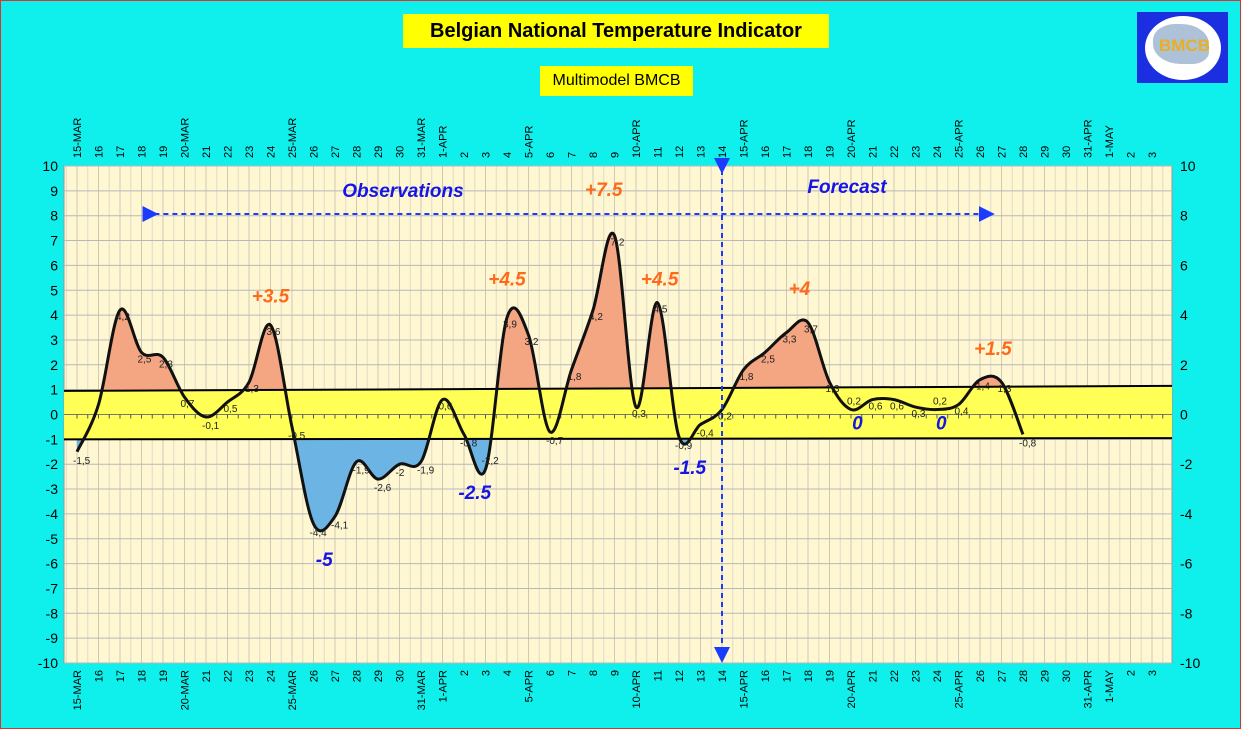 This screenshot has width=1241, height=729. Describe the element at coordinates (1186, 514) in the screenshot. I see `y-tick-label-right: -4` at that location.